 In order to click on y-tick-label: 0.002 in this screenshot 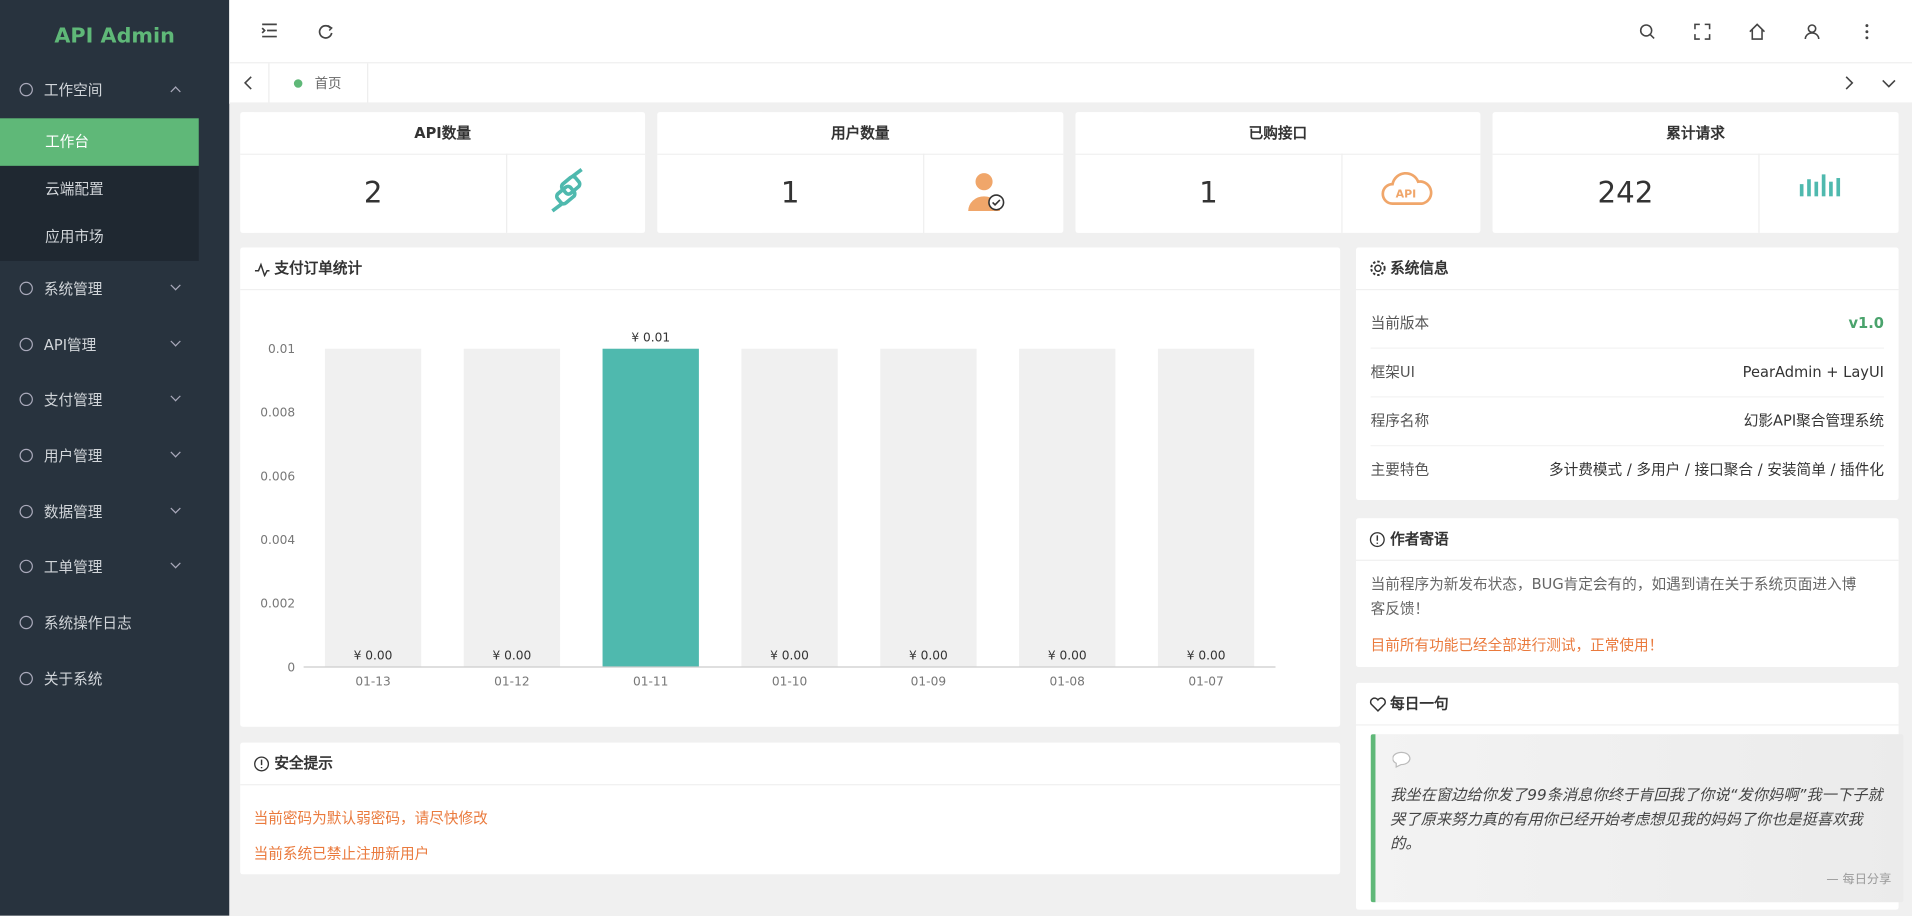, I will do `click(277, 604)`.